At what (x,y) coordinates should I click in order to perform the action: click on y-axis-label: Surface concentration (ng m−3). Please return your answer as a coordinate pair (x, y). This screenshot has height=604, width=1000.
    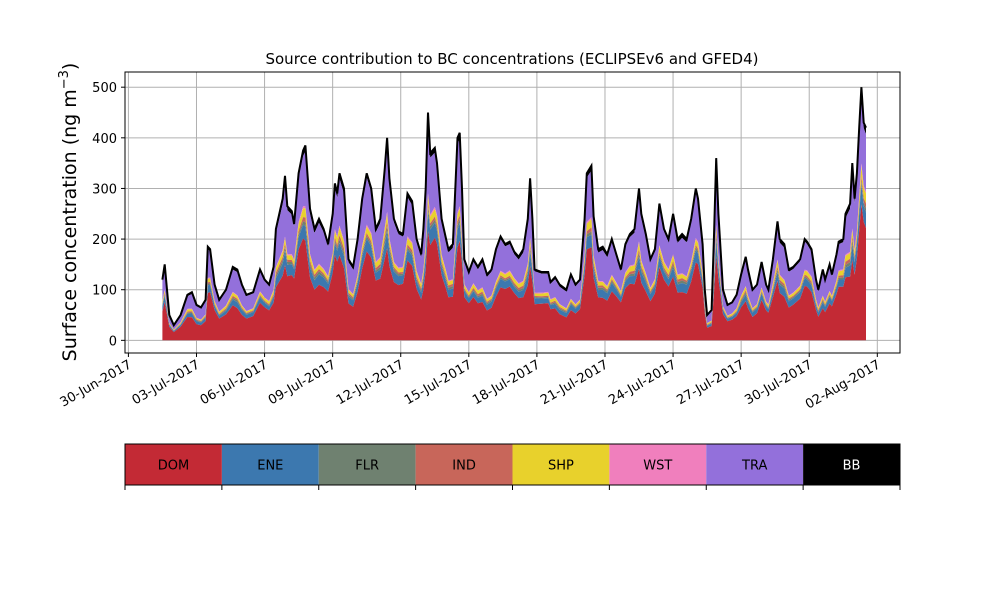
    Looking at the image, I should click on (69, 212).